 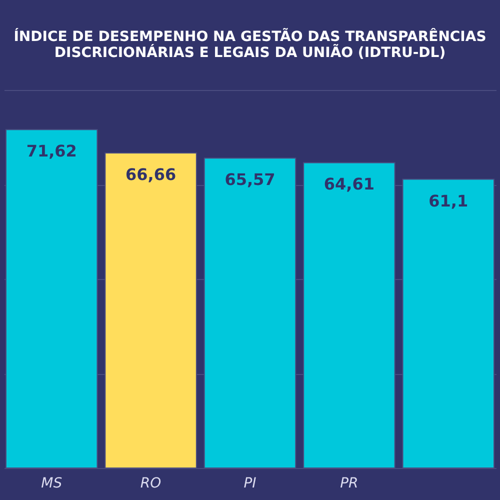 What do you see at coordinates (51, 484) in the screenshot?
I see `x-tick-label: MS` at bounding box center [51, 484].